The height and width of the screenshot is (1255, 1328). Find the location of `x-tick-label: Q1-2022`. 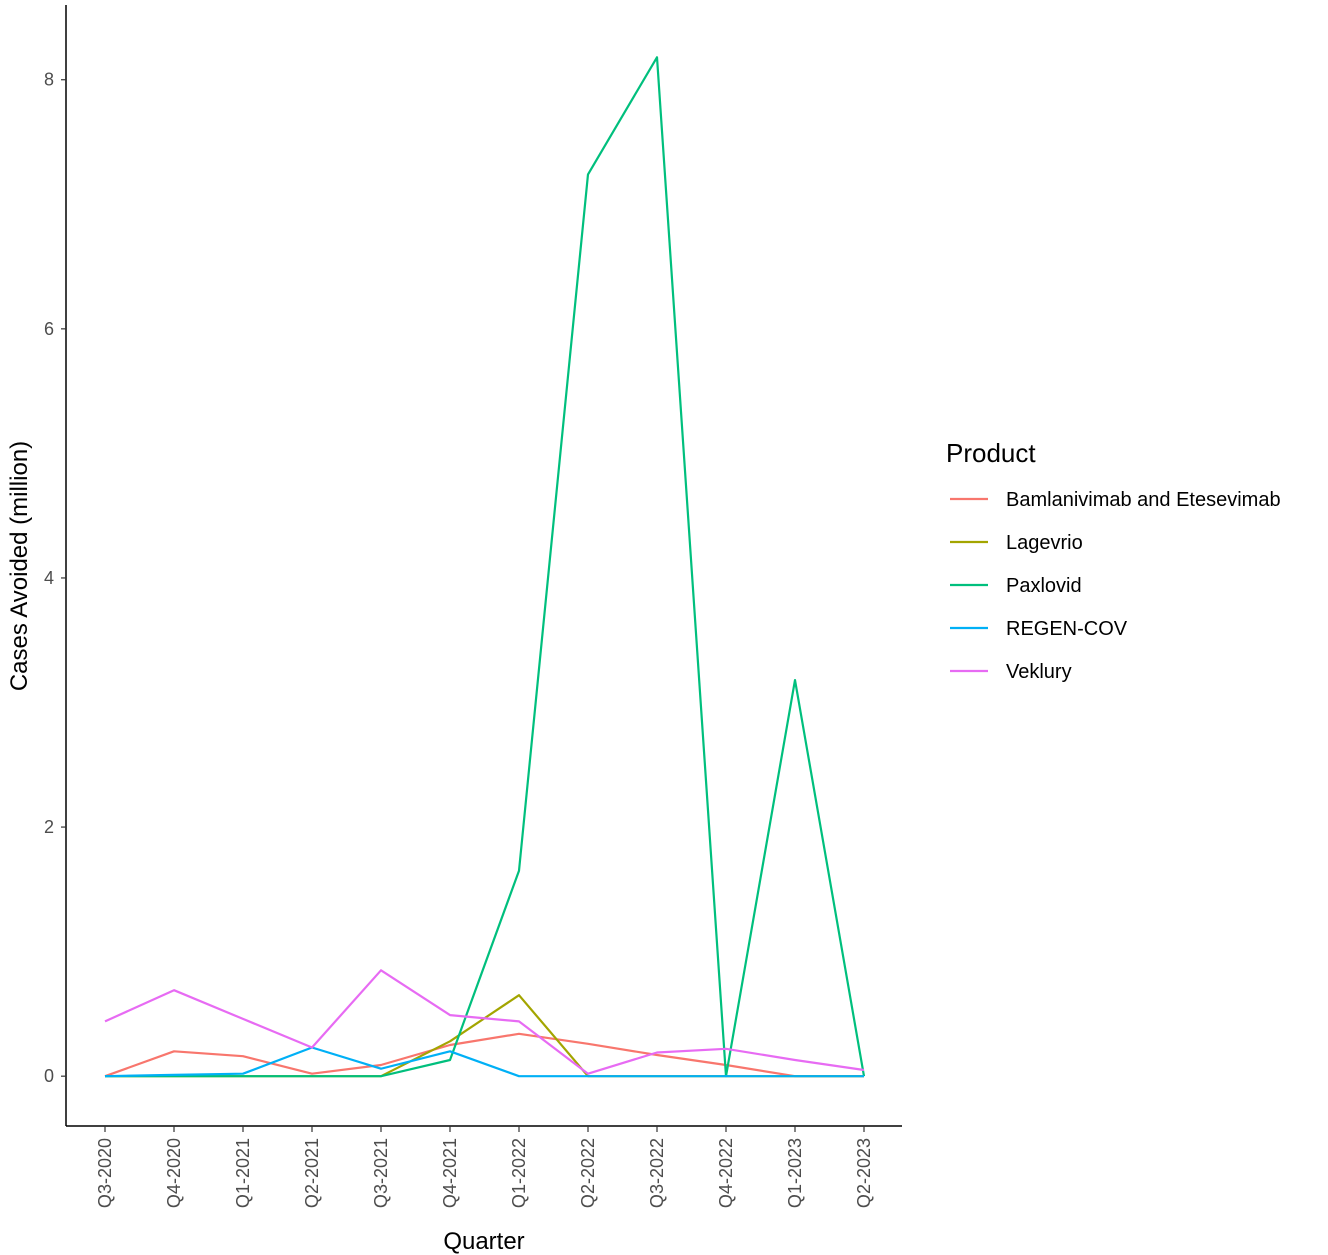

x-tick-label: Q1-2022 is located at coordinates (519, 1173).